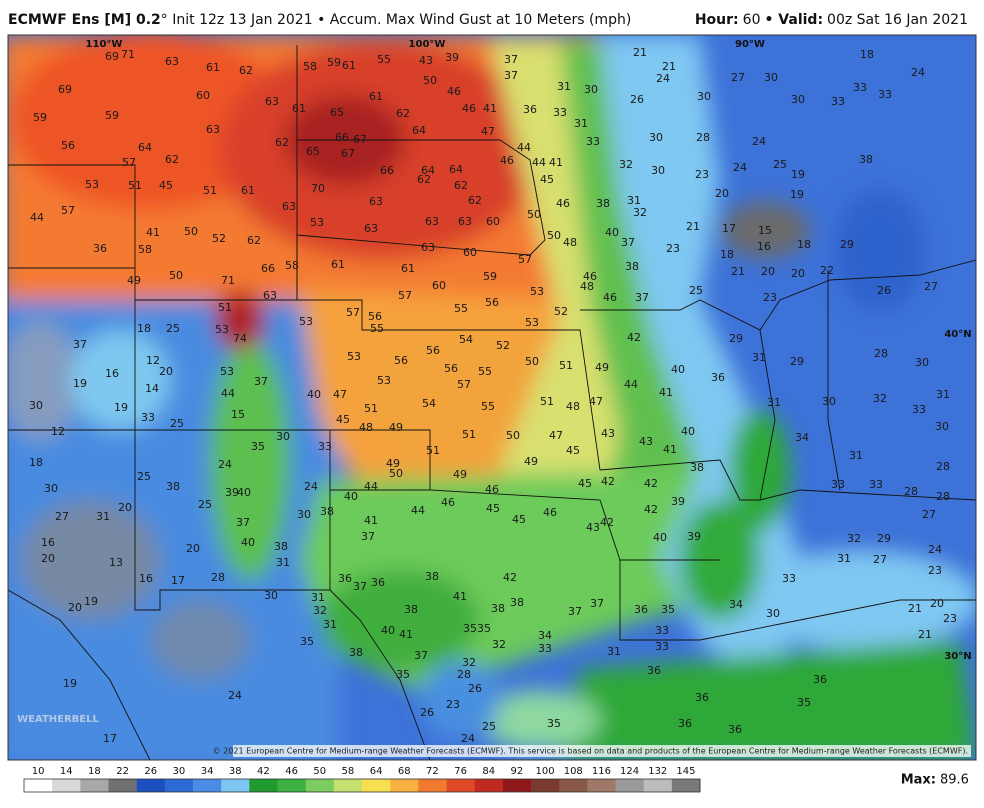 This screenshot has height=808, width=984. What do you see at coordinates (488, 406) in the screenshot?
I see `value-label: 55` at bounding box center [488, 406].